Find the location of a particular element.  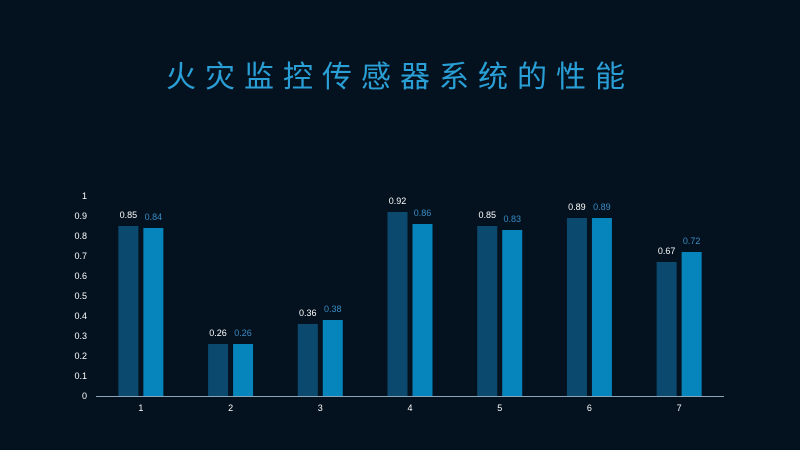

y-tick-label: 0.7 is located at coordinates (80, 256).